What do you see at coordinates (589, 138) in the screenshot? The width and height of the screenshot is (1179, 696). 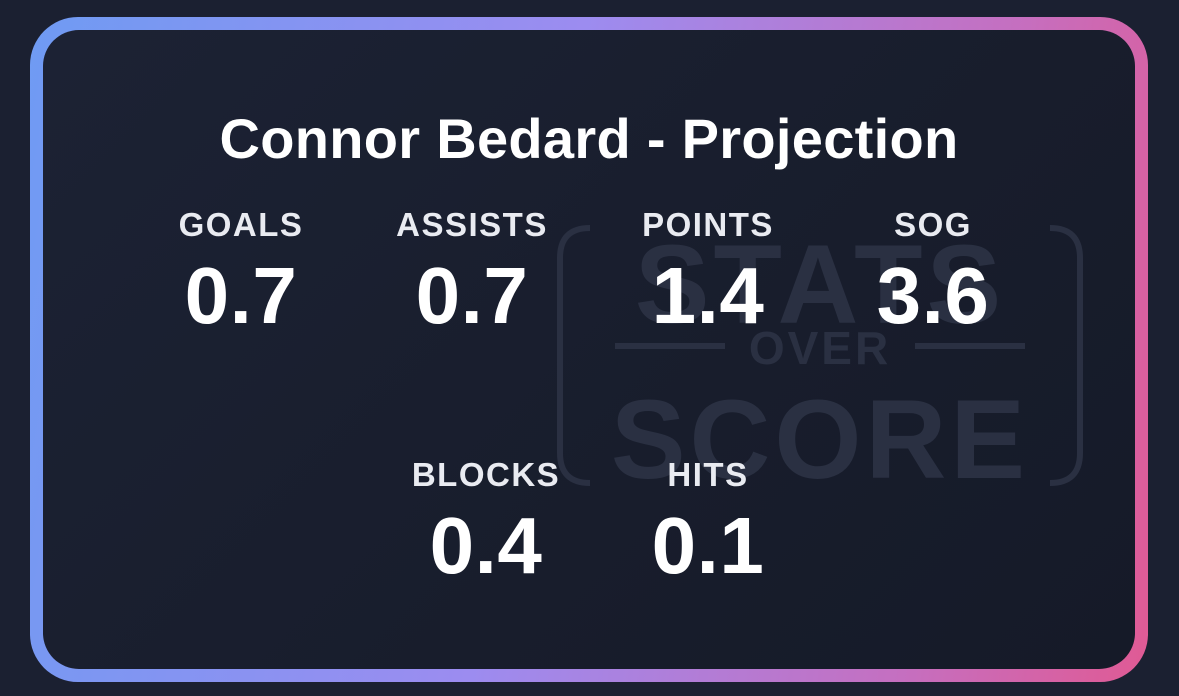 I see `card-title: Connor Bedard - Projection` at bounding box center [589, 138].